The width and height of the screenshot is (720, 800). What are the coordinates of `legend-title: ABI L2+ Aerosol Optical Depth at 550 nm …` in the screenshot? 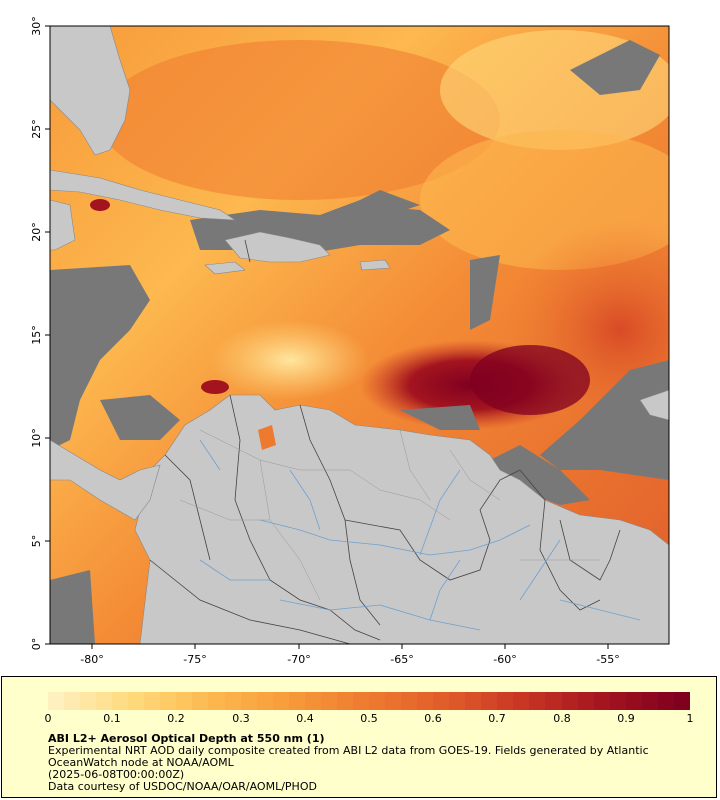 It's located at (186, 738).